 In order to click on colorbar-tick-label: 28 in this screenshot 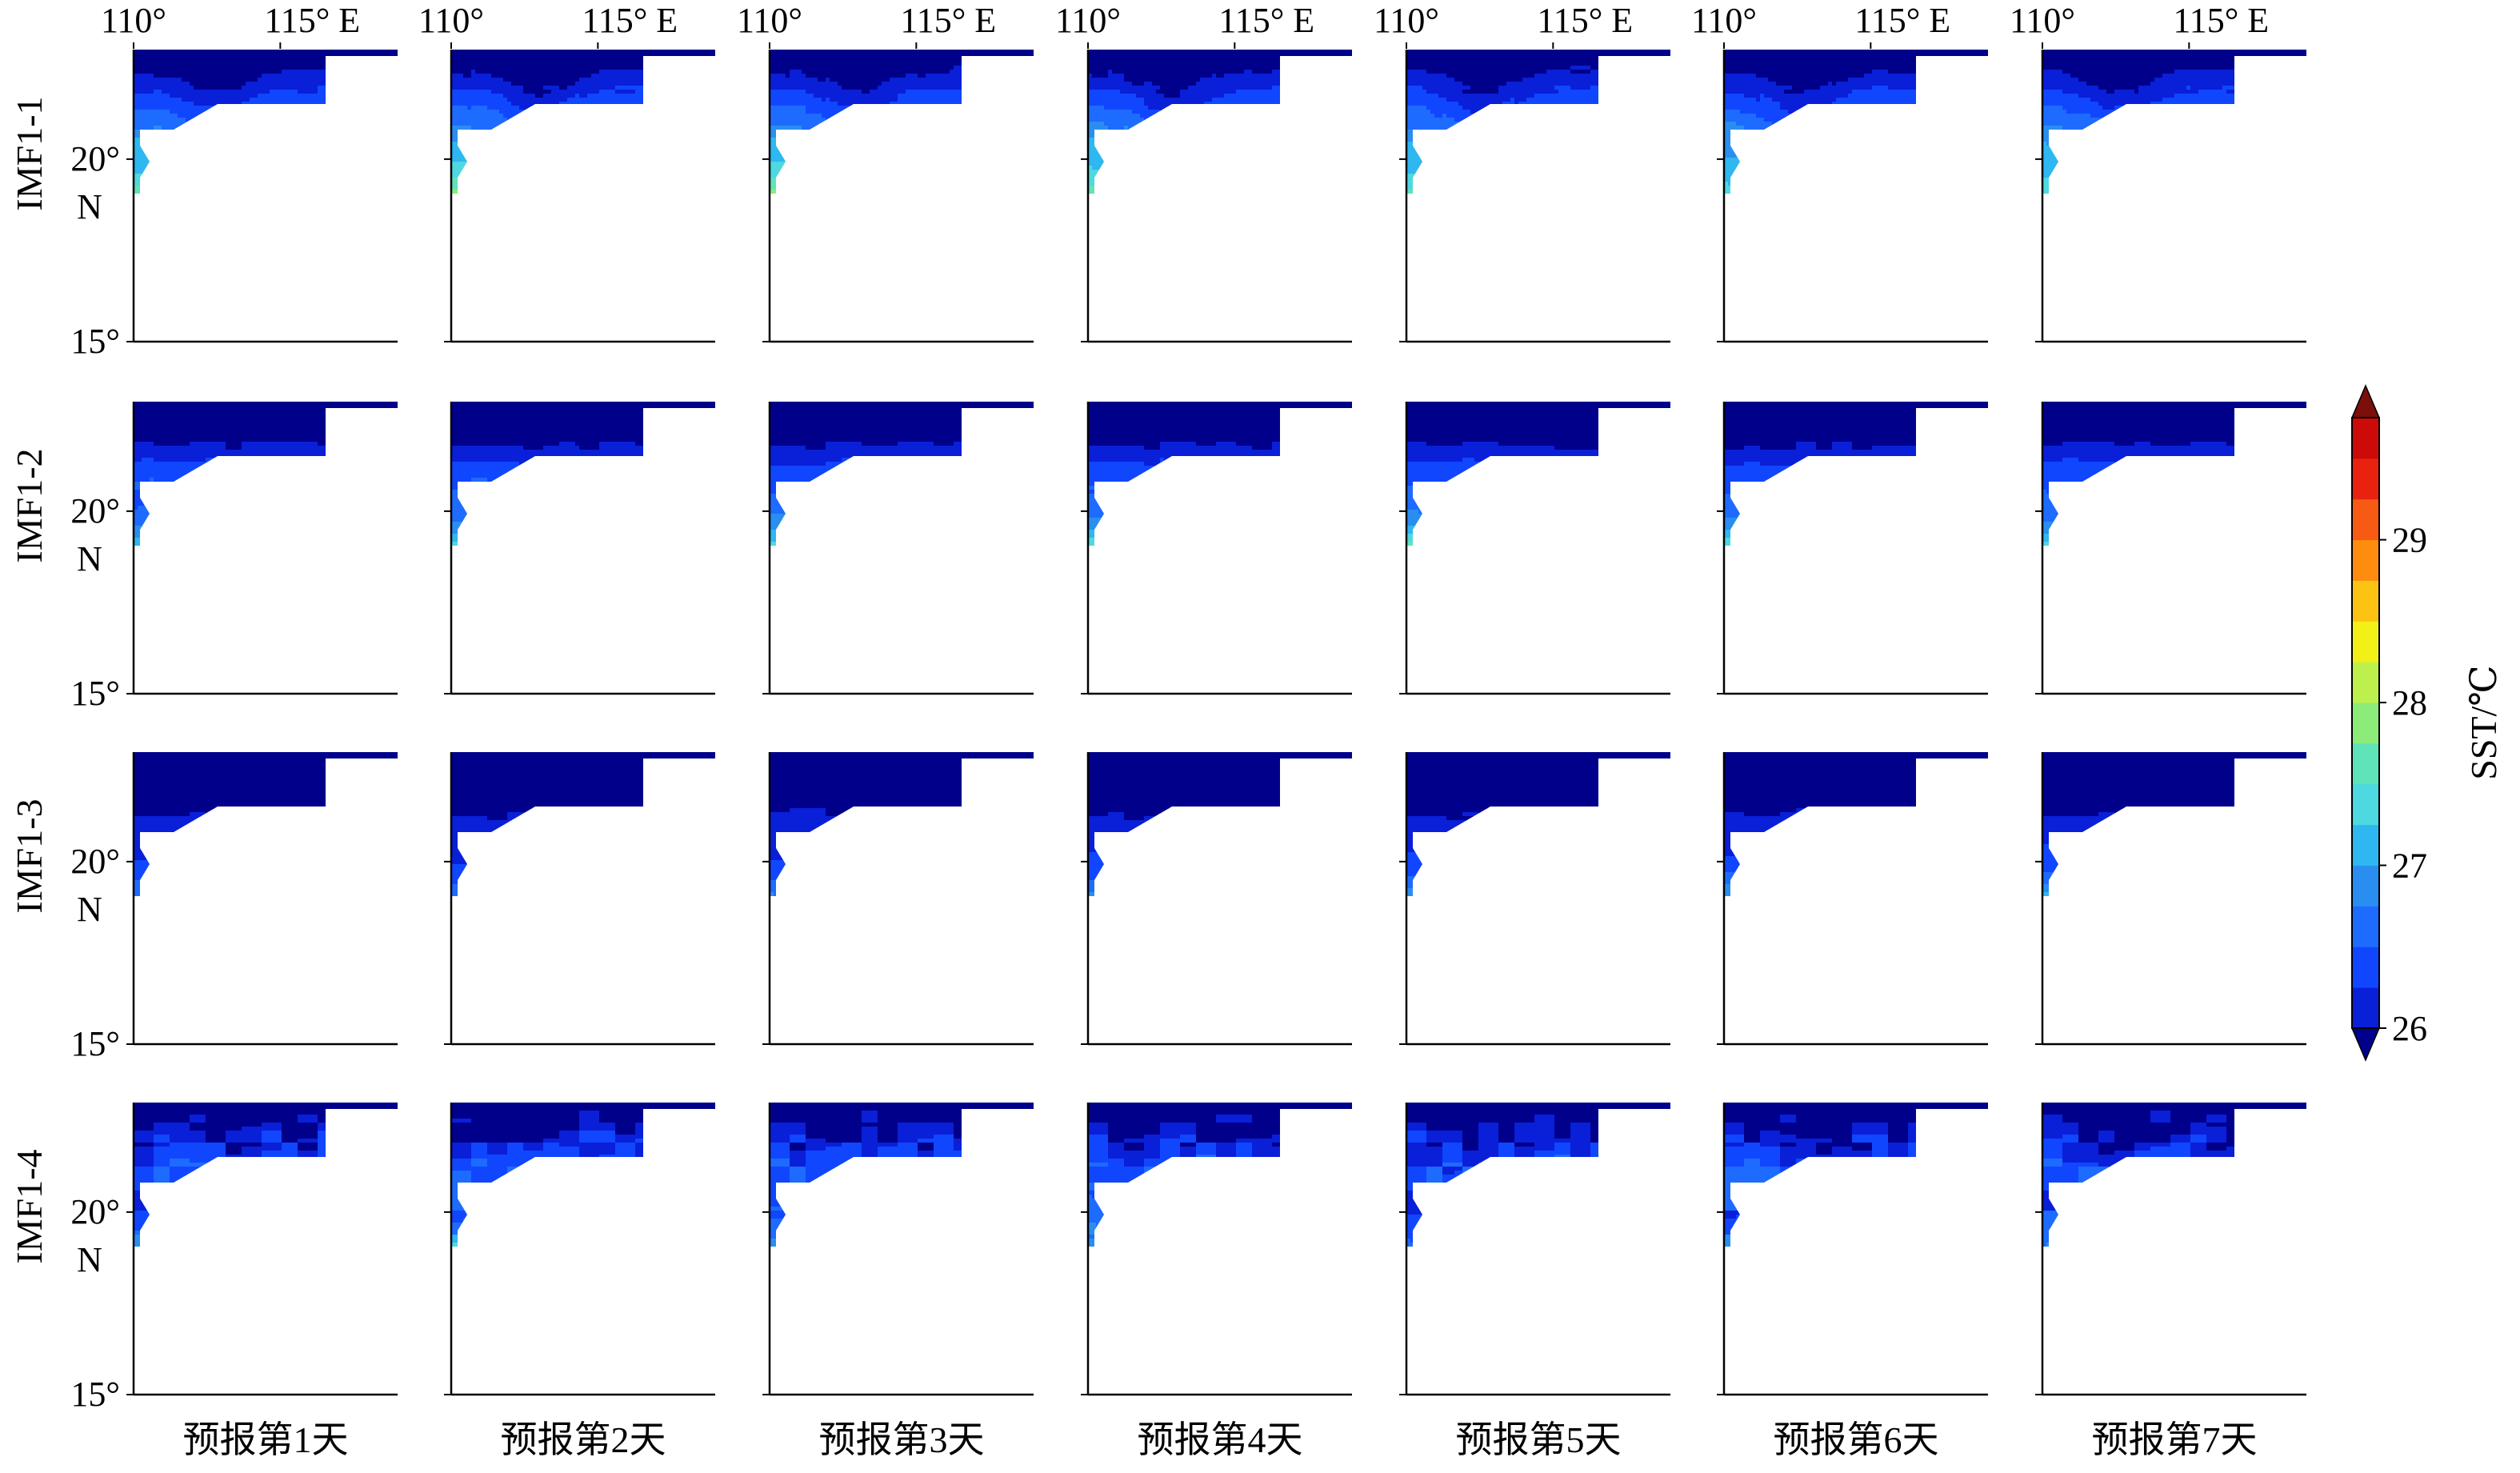, I will do `click(2409, 702)`.